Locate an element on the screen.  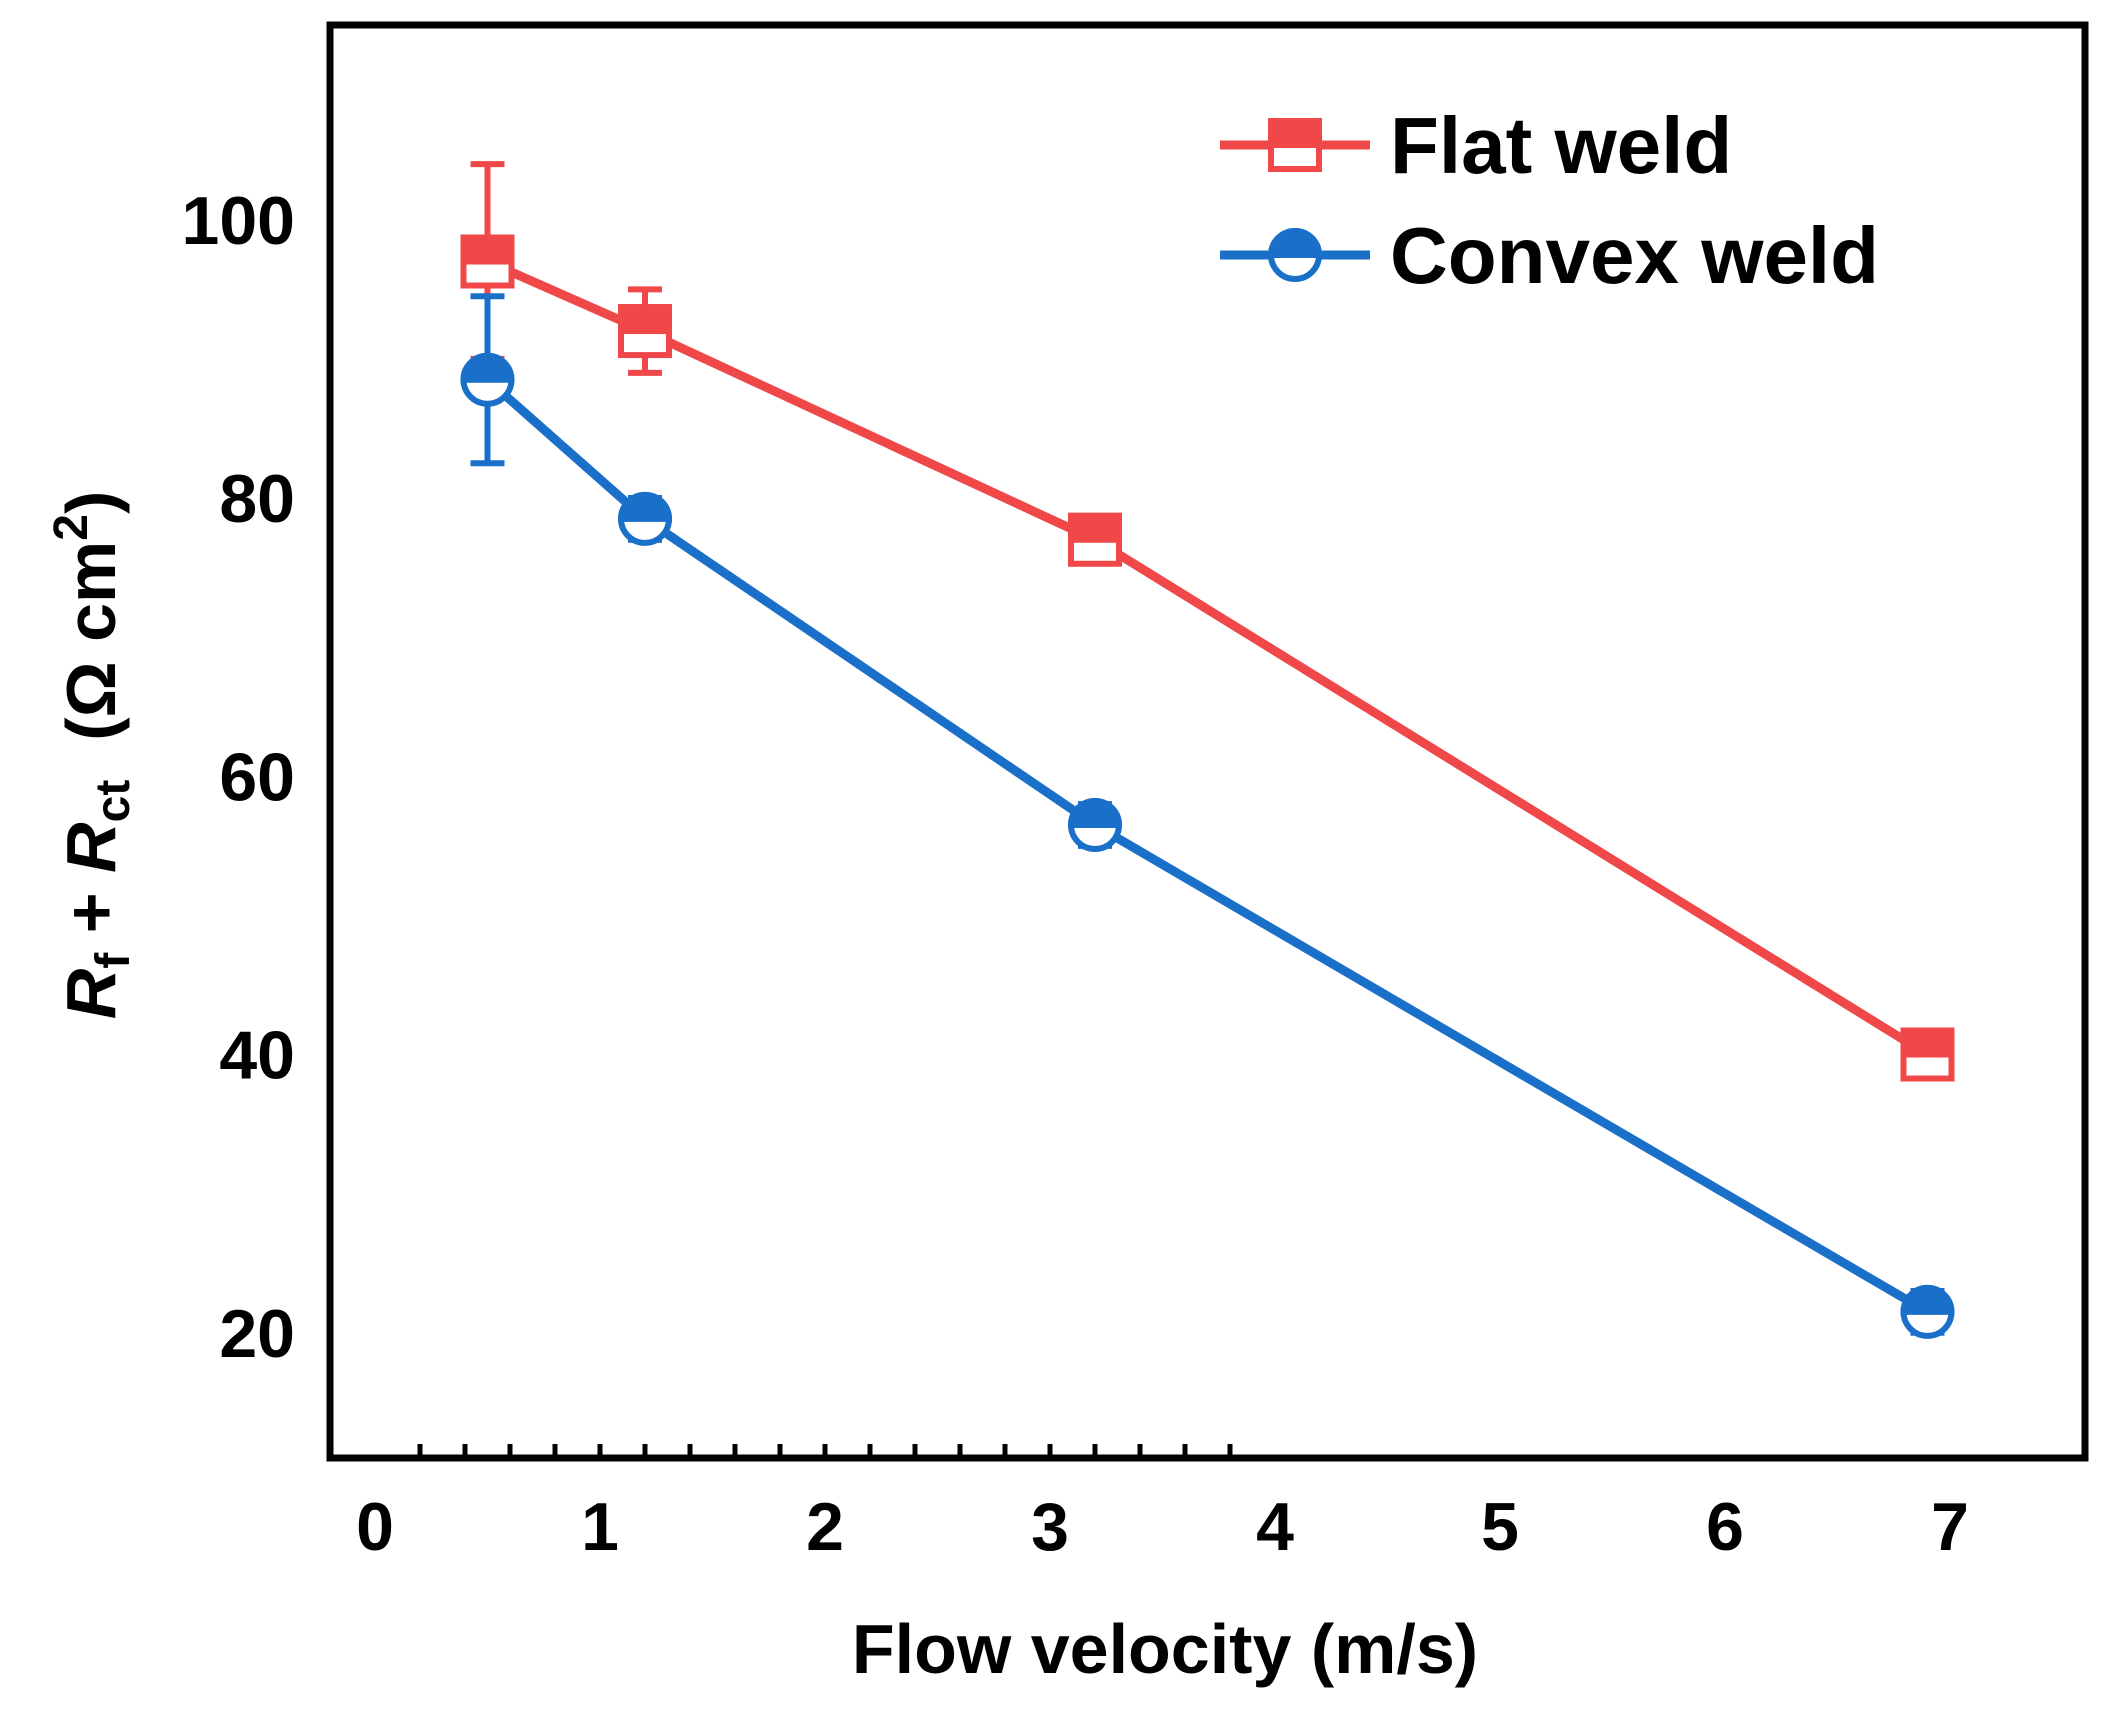
y-axis-r1: R is located at coordinates (91, 993).